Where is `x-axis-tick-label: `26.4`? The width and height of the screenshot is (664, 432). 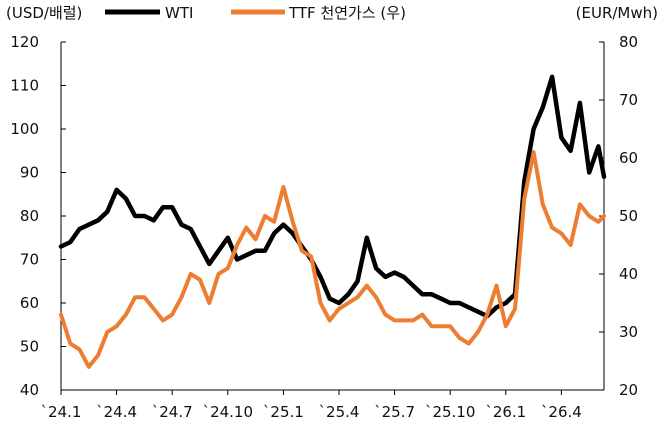
x-axis-tick-label: `26.4 is located at coordinates (561, 412).